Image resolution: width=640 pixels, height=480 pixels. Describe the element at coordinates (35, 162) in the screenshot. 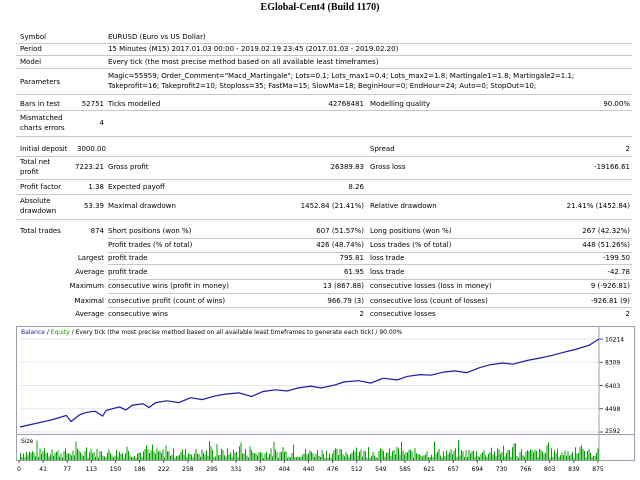

I see `netprofit-label: Total net` at that location.